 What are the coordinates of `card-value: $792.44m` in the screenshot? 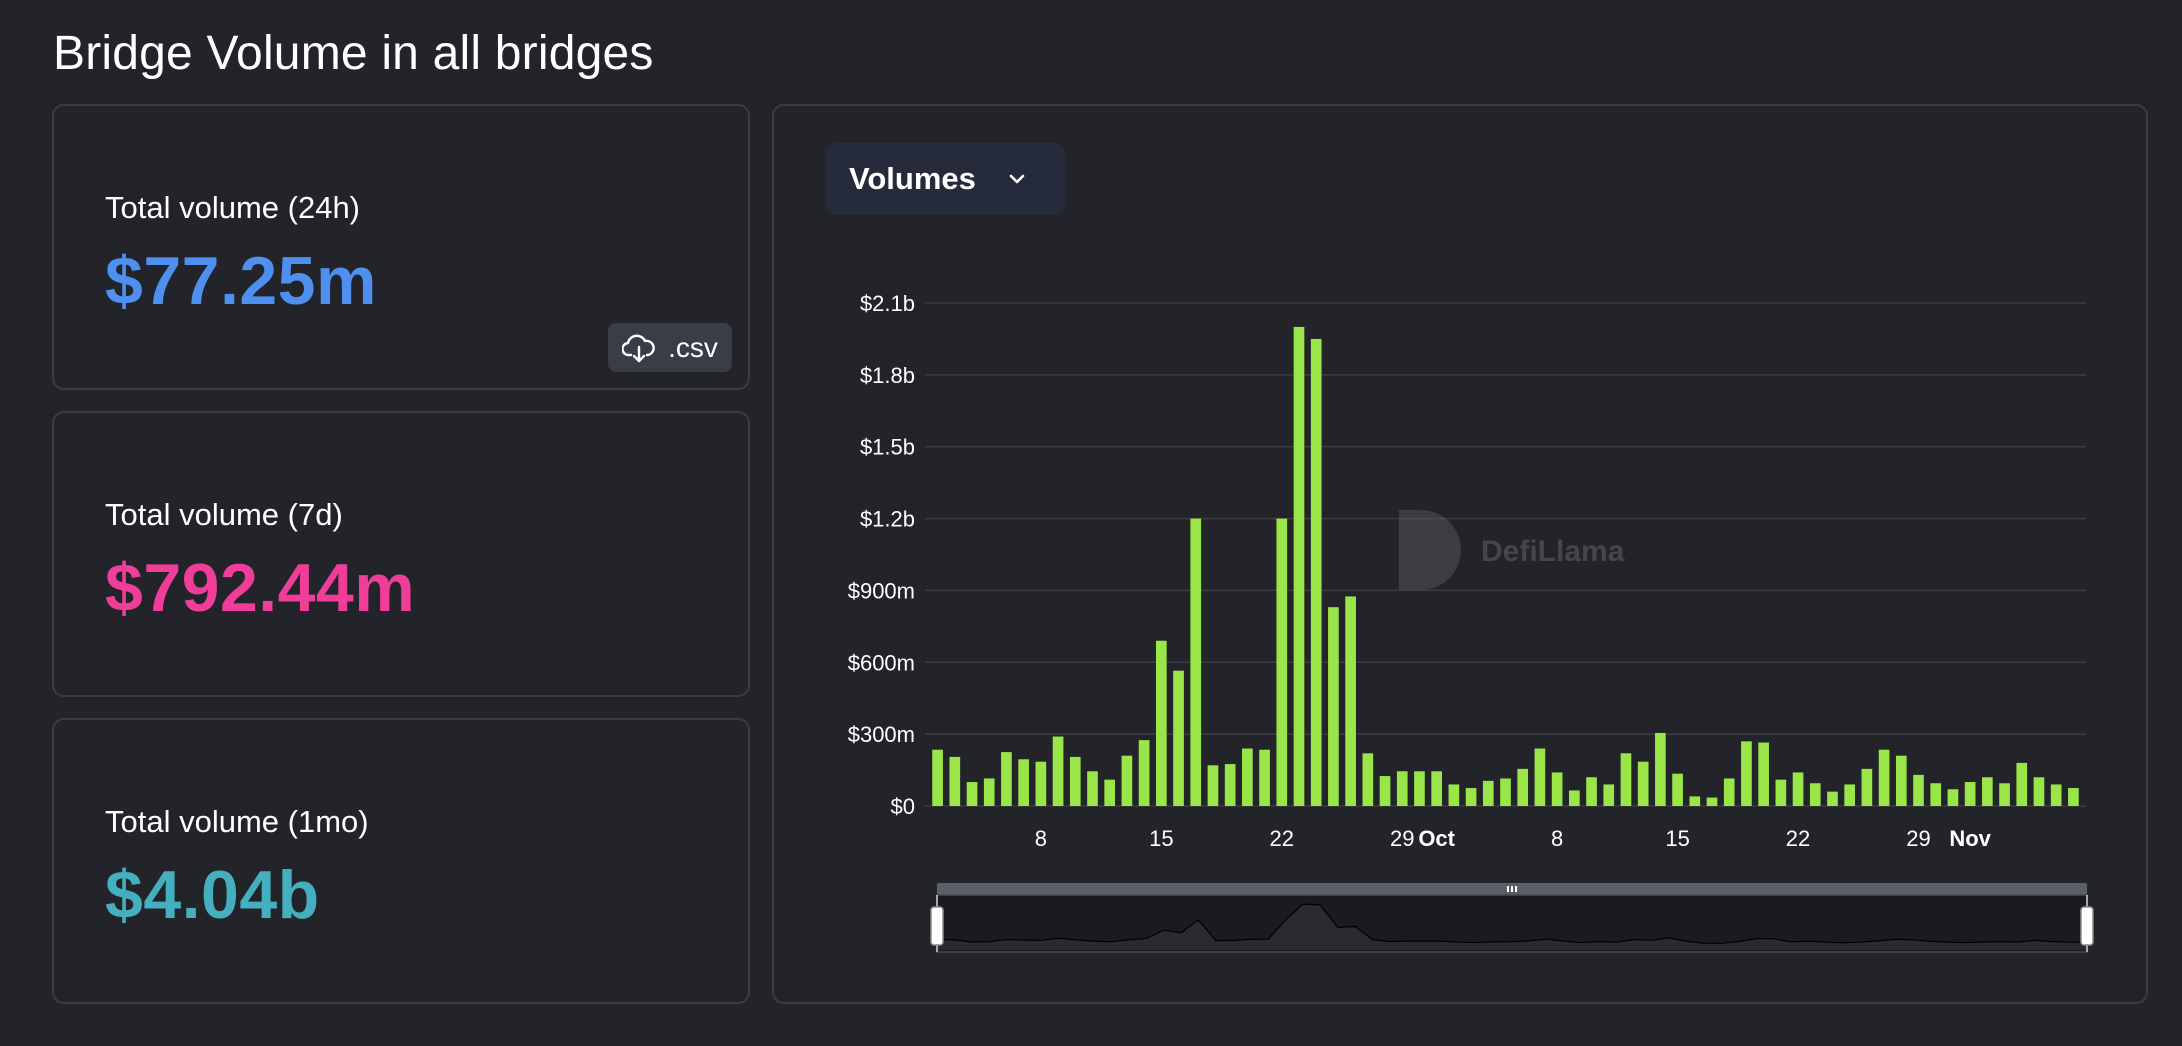 It's located at (260, 588).